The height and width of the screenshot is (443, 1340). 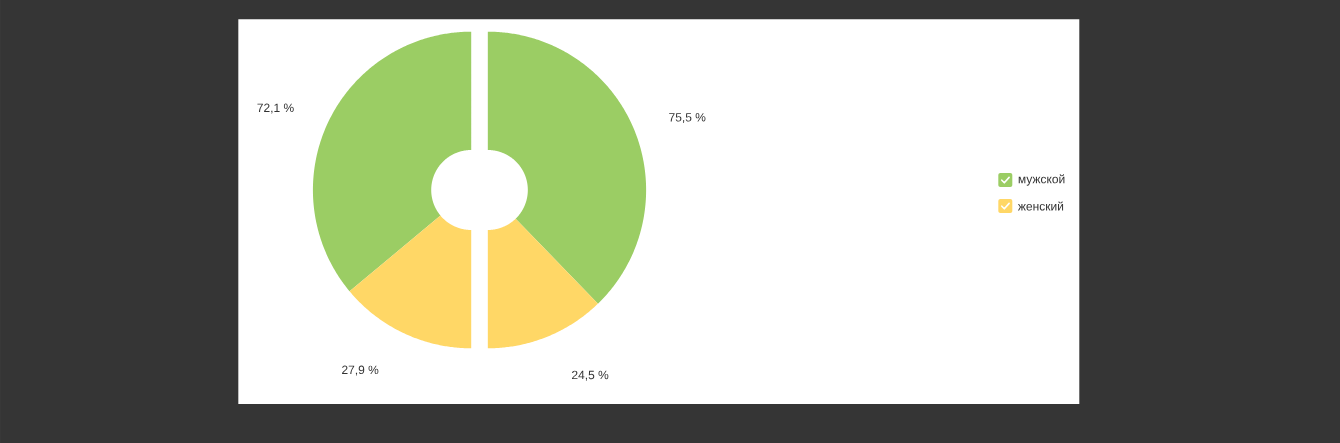 What do you see at coordinates (590, 375) in the screenshot?
I see `data-label: 24,5 %` at bounding box center [590, 375].